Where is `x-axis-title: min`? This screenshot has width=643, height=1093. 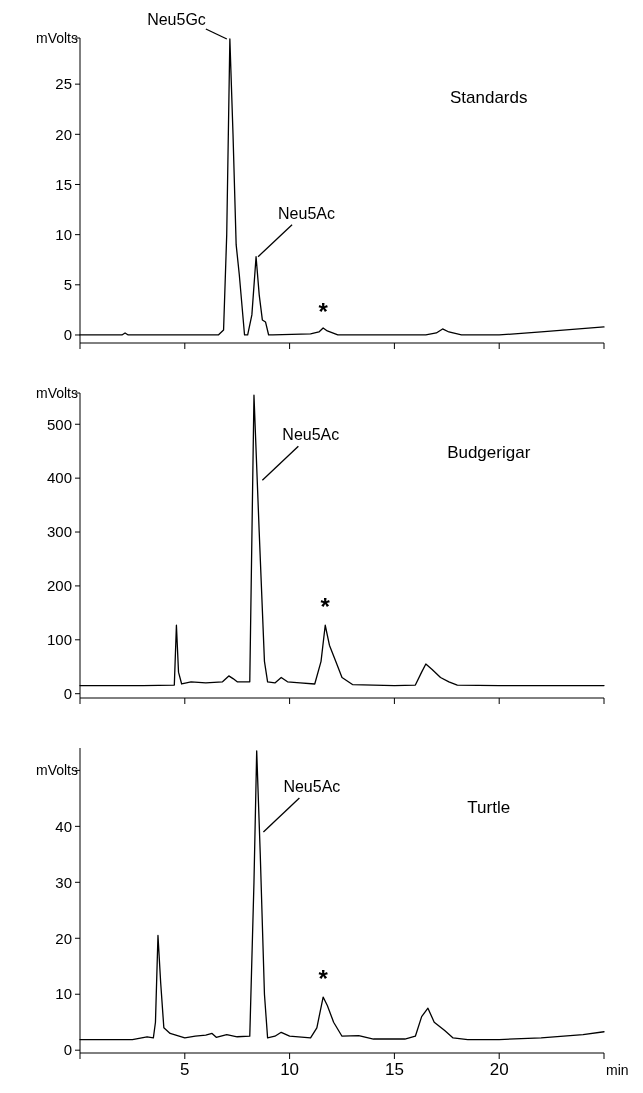
x-axis-title: min is located at coordinates (617, 1070).